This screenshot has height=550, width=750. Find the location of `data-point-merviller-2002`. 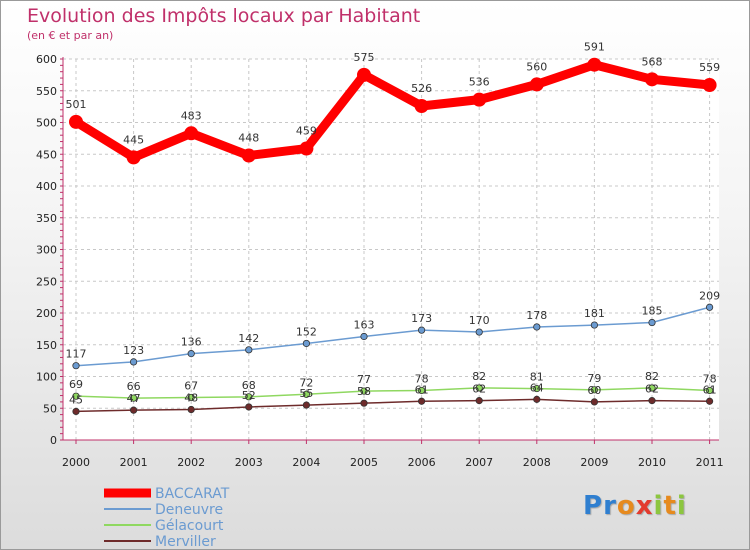

data-point-merviller-2002 is located at coordinates (191, 409).